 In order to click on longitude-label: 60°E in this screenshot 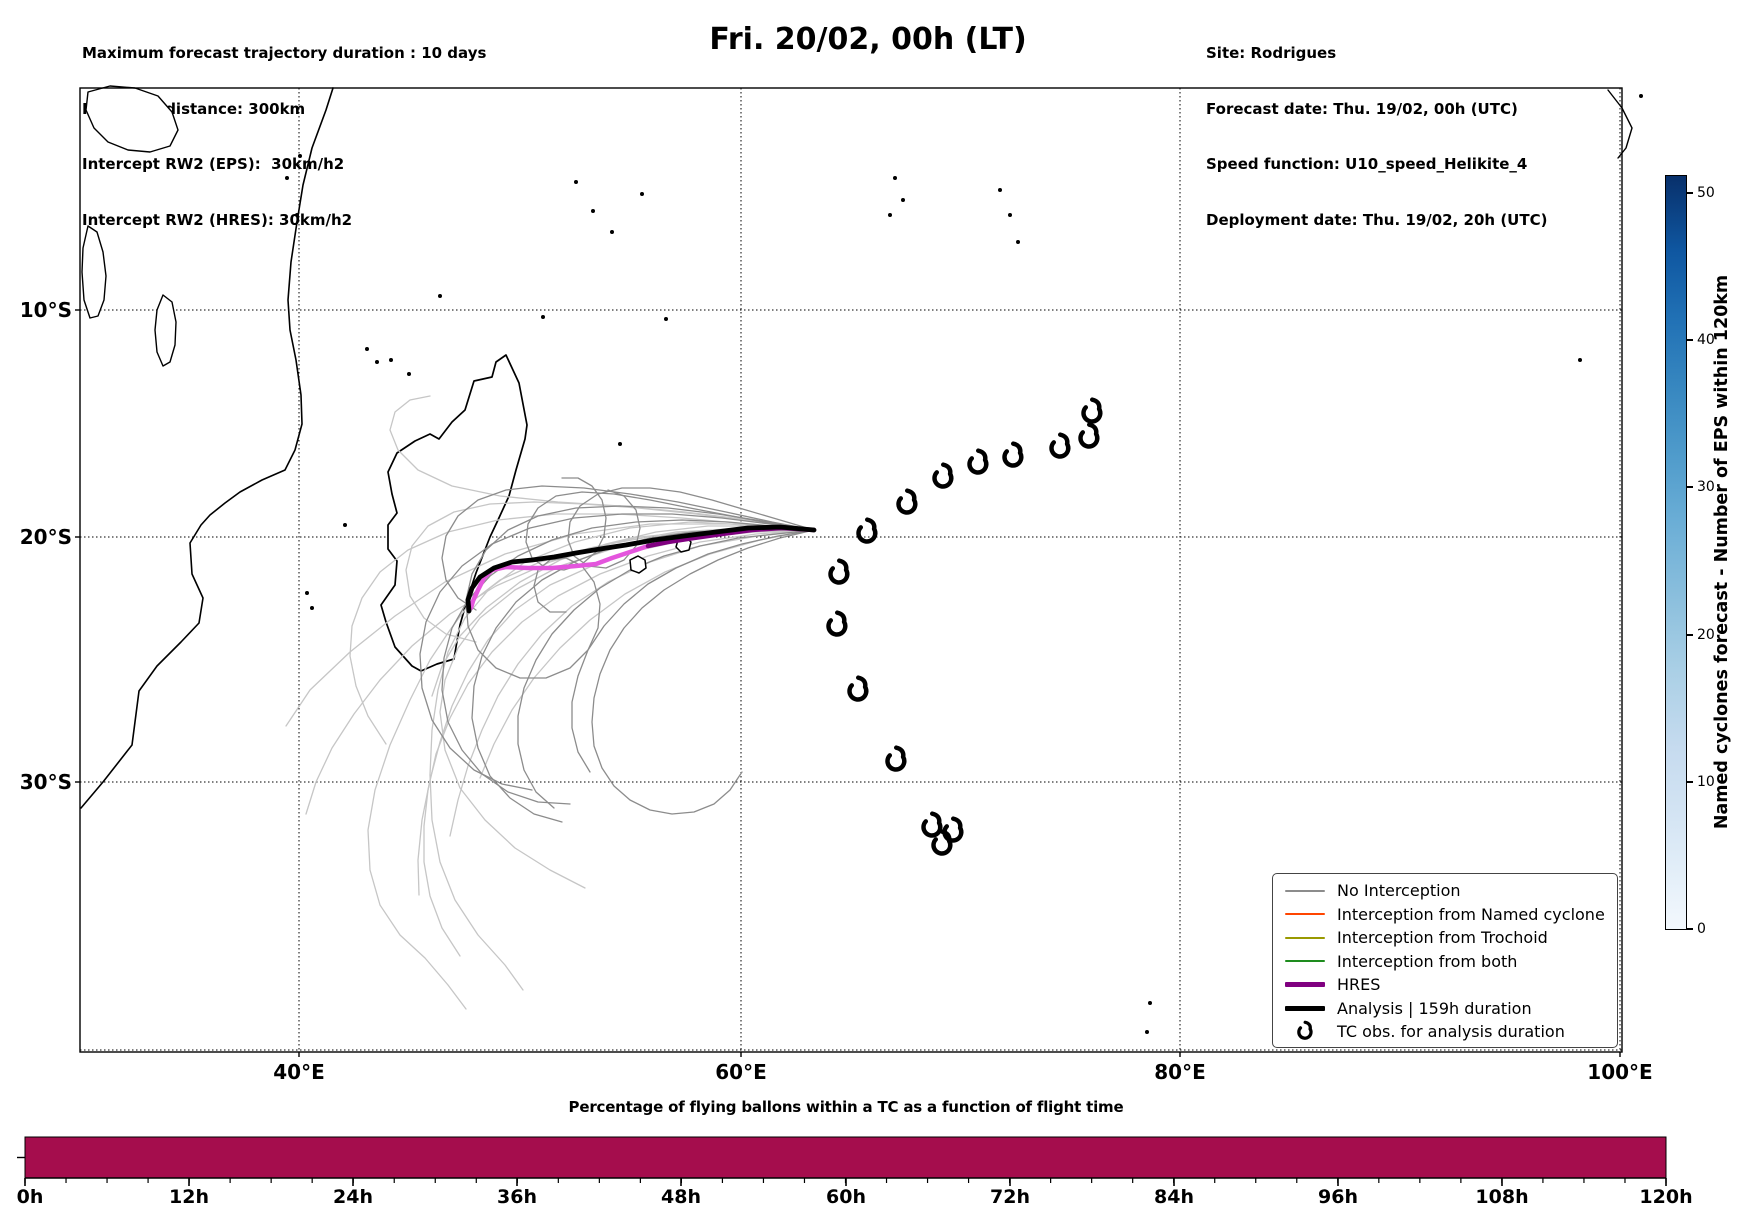, I will do `click(741, 1072)`.